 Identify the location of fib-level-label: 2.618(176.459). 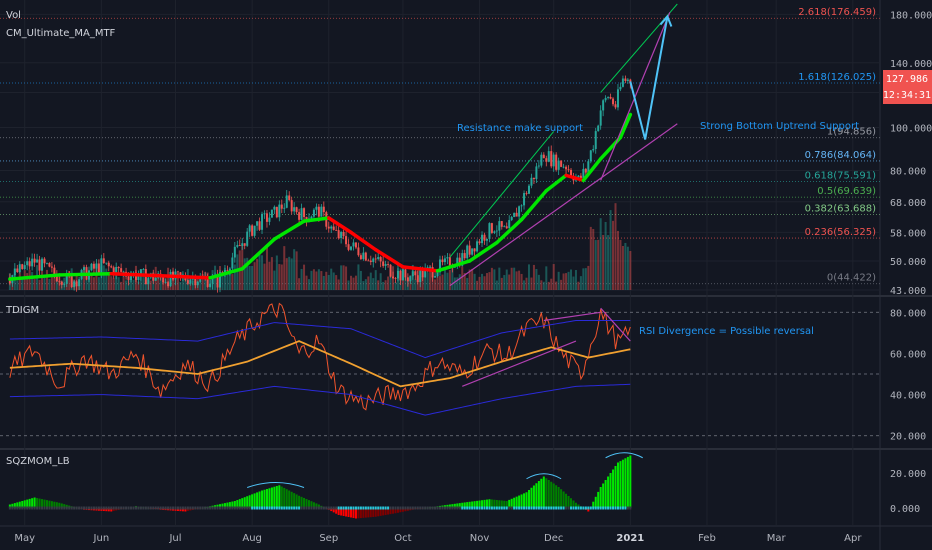
(837, 12).